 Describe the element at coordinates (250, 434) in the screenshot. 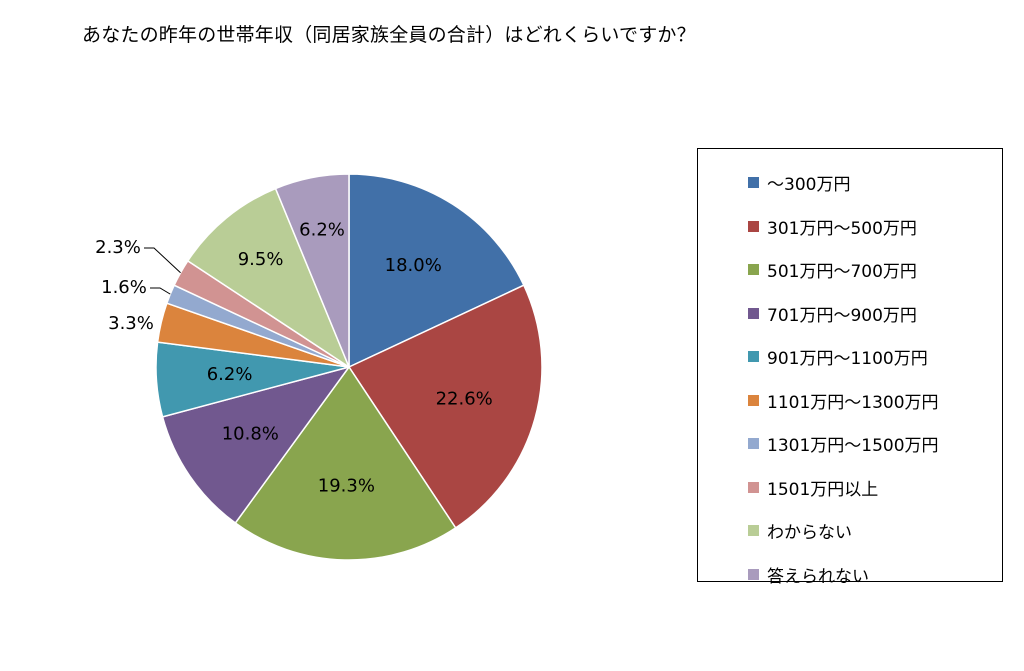

I see `slice-label: 10.8%` at that location.